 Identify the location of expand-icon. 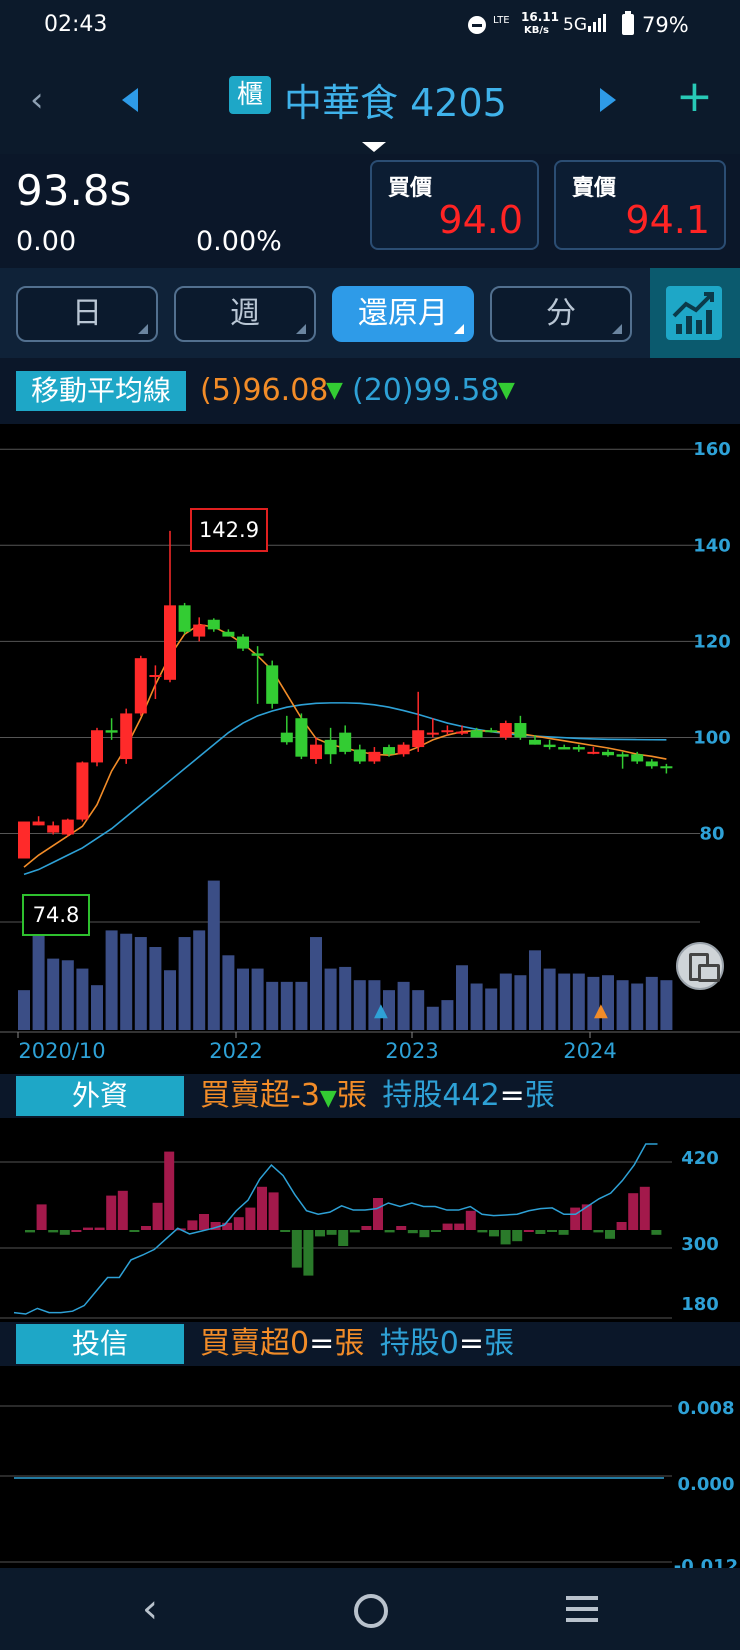
(374, 147).